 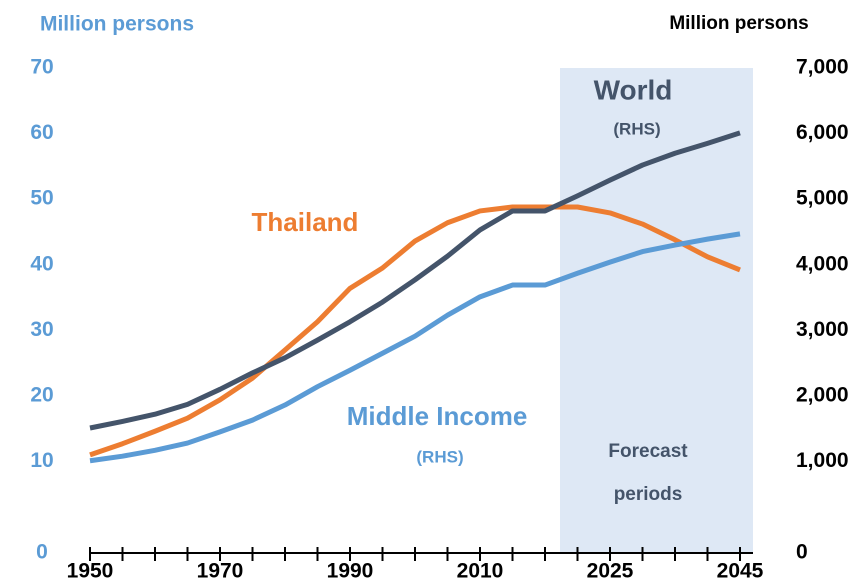 I want to click on y2-tick-label: 5,000, so click(x=822, y=198).